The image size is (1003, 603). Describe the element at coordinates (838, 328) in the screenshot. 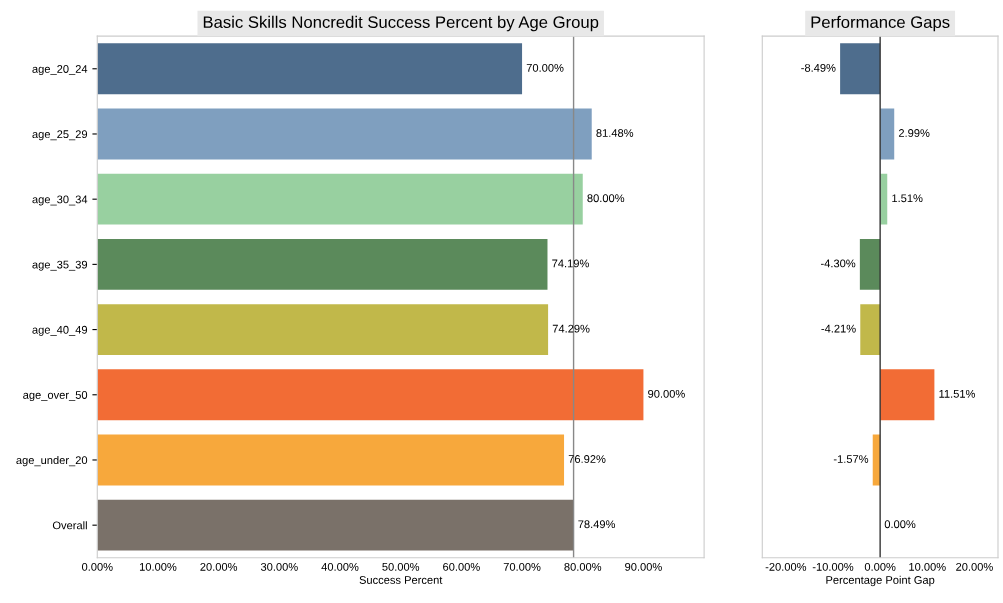

I see `data-label: -4.21%` at that location.